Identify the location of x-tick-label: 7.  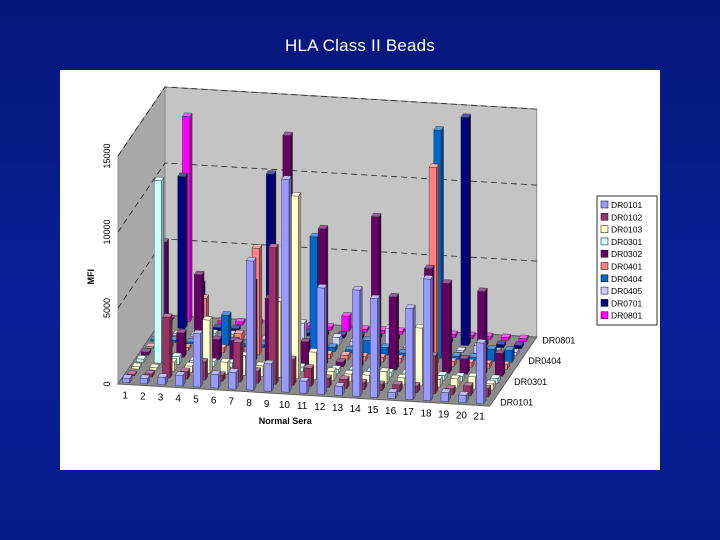
(232, 402).